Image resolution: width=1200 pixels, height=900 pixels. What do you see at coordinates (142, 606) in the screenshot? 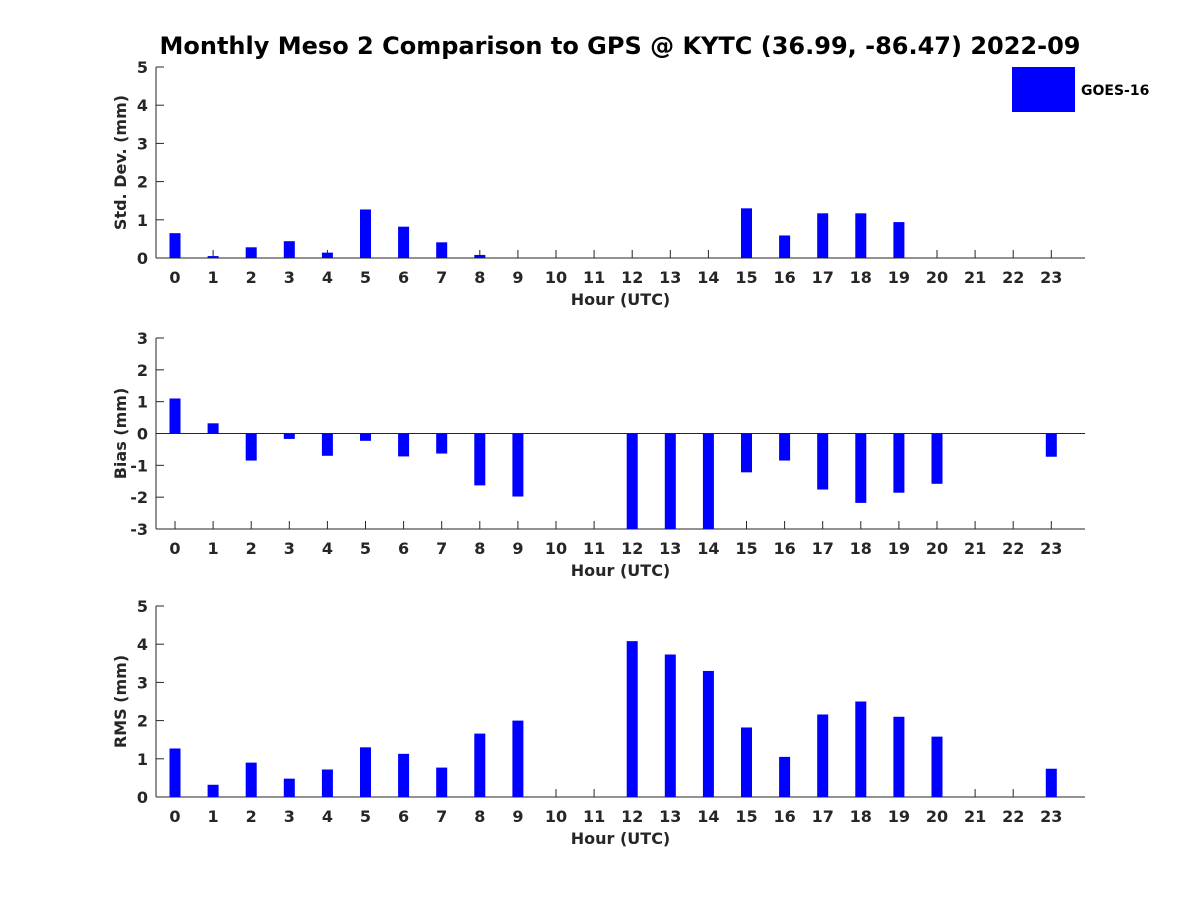
I see `y-tick-label: 5` at bounding box center [142, 606].